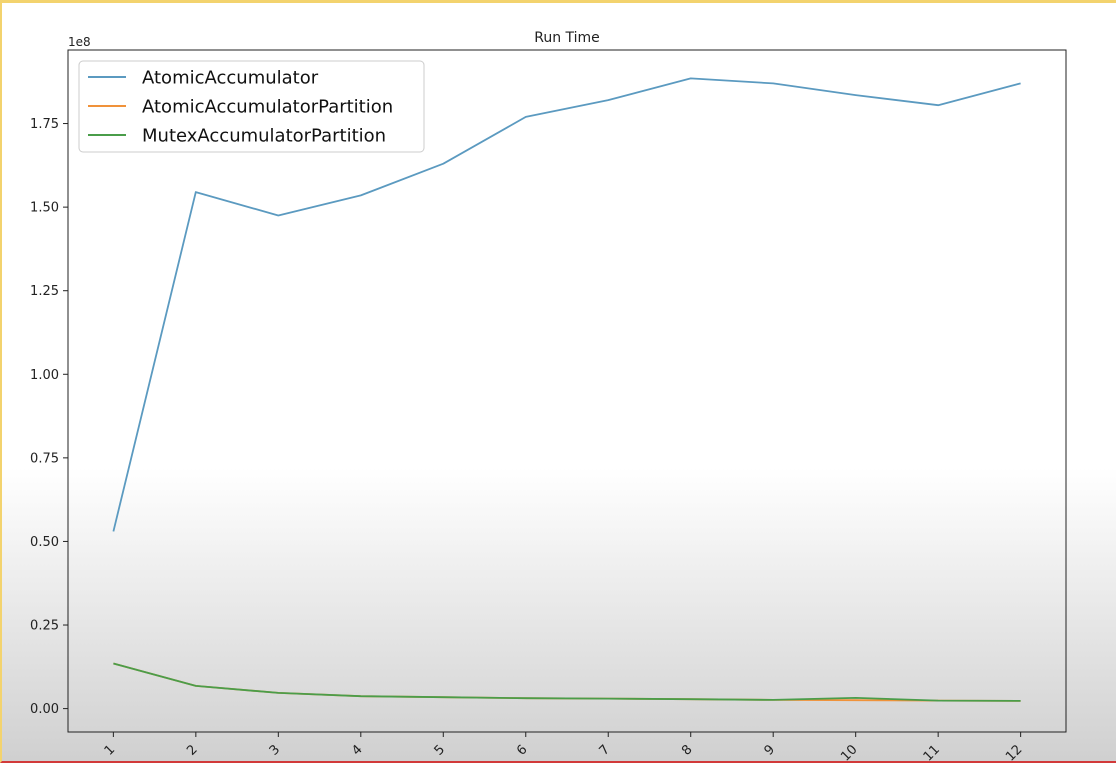 Image resolution: width=1116 pixels, height=766 pixels. What do you see at coordinates (44, 626) in the screenshot?
I see `y-tick-label: 0.25` at bounding box center [44, 626].